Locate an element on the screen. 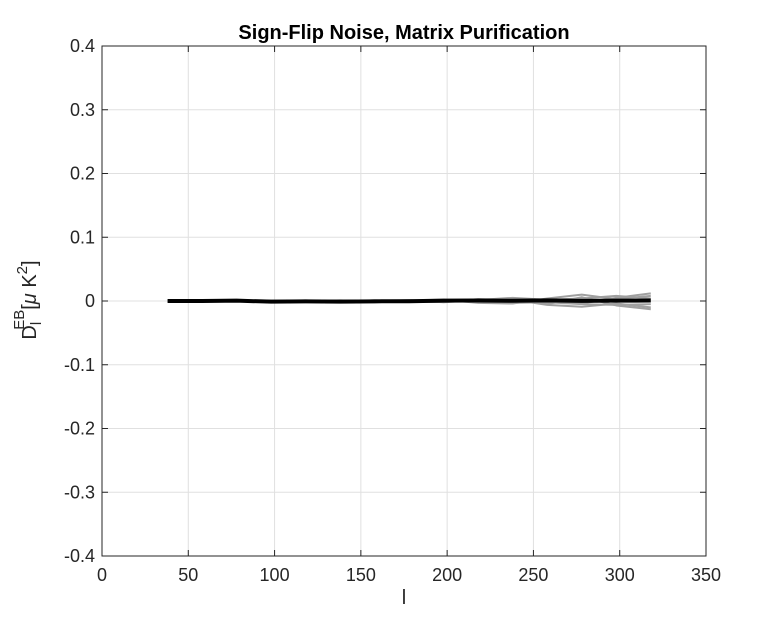 The image size is (781, 625). mean-line is located at coordinates (409, 301).